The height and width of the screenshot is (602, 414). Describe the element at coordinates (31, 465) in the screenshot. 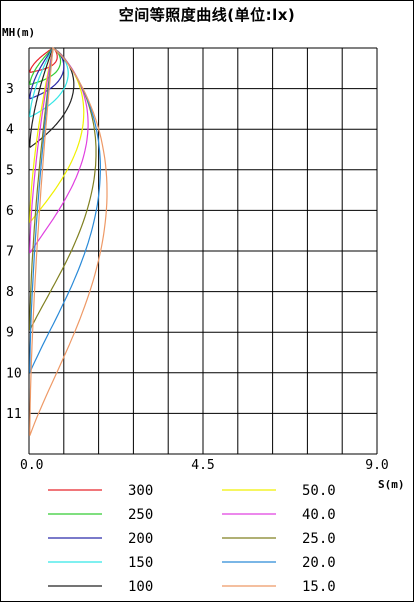

I see `x-tick-label: 0.0` at that location.